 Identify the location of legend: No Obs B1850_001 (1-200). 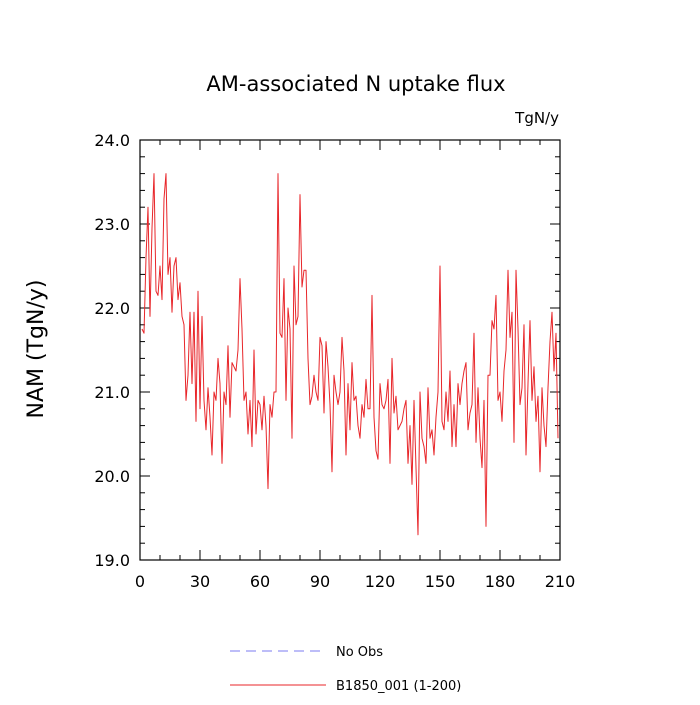
(345, 669).